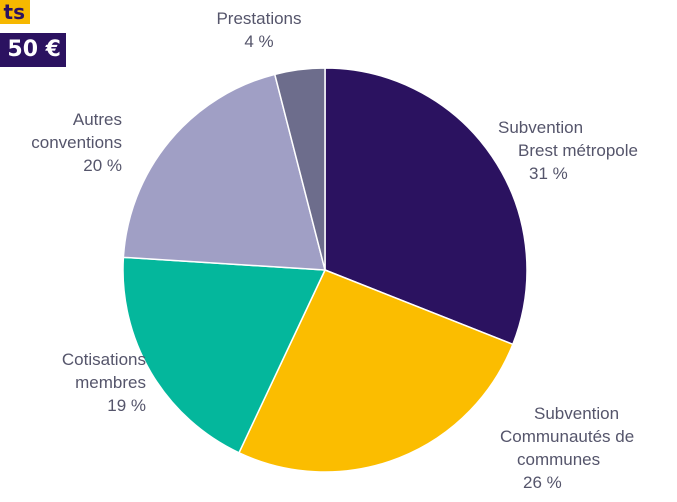  Describe the element at coordinates (299, 169) in the screenshot. I see `slice-prestations` at that location.